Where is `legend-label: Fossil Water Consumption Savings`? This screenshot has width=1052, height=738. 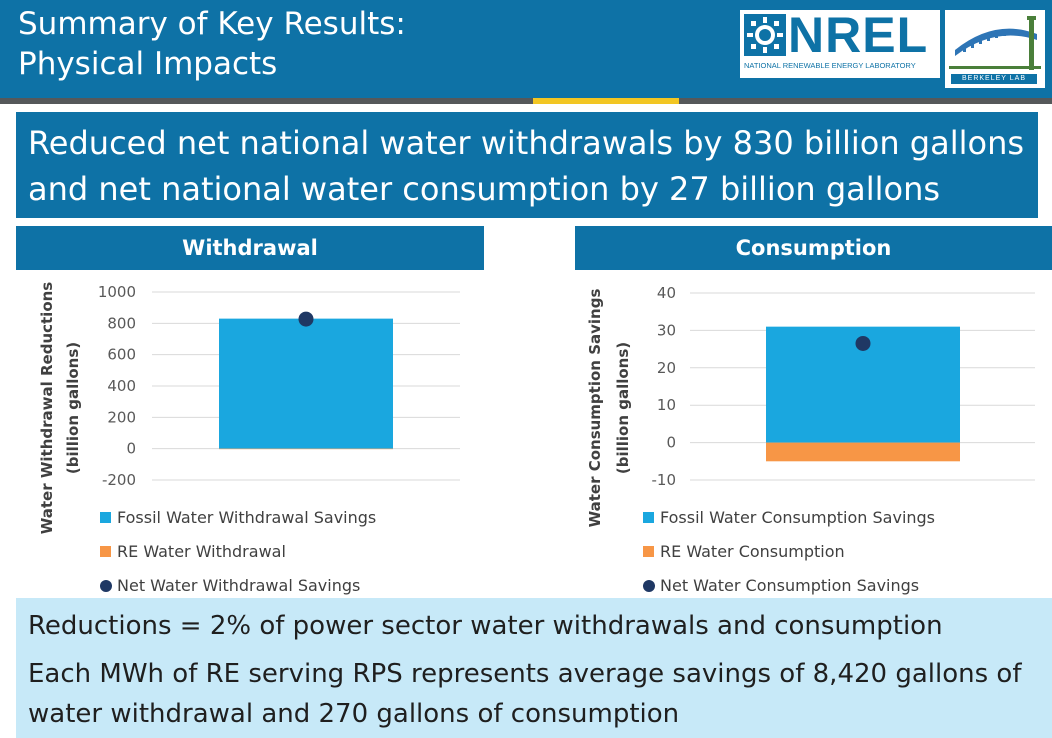
legend-label: Fossil Water Consumption Savings is located at coordinates (798, 517).